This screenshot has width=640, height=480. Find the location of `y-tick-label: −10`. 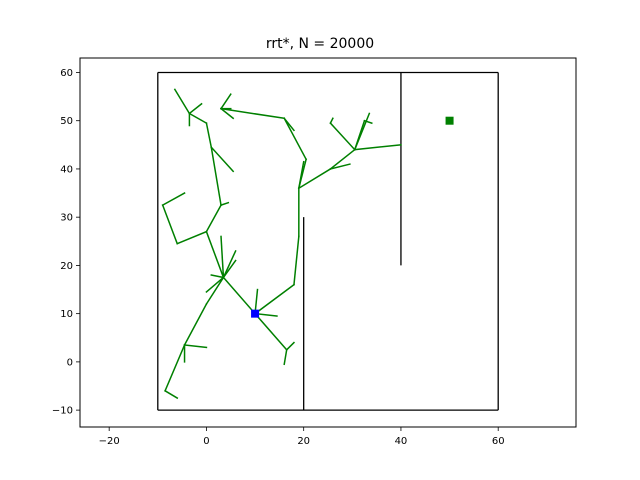

y-tick-label: −10 is located at coordinates (62, 411).